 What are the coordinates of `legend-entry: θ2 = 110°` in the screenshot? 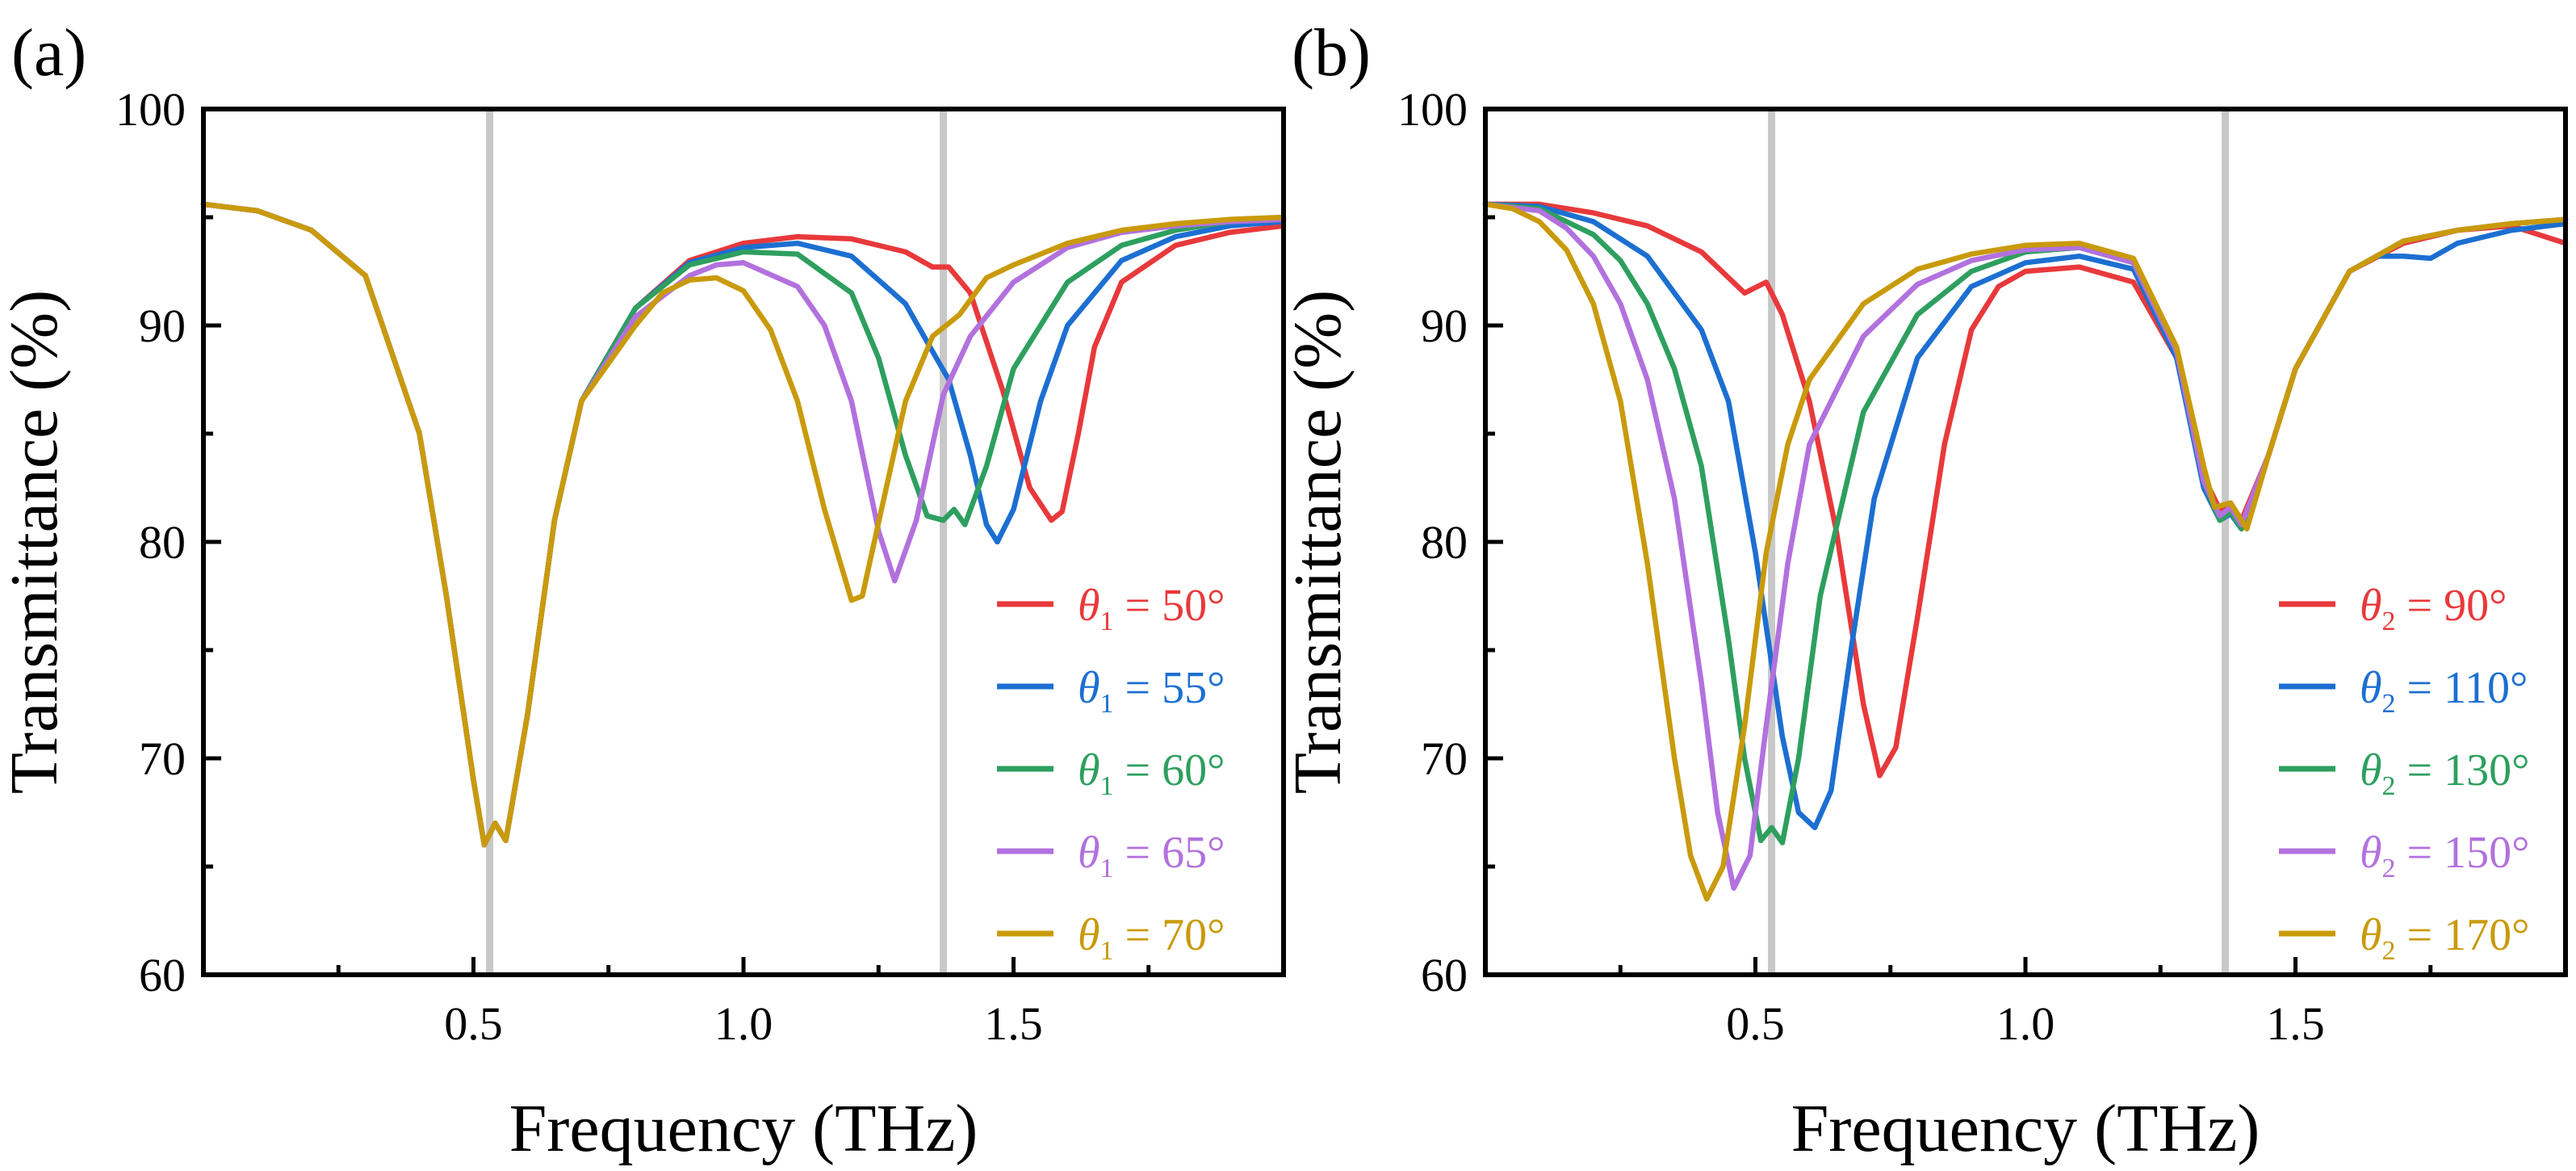 It's located at (2444, 691).